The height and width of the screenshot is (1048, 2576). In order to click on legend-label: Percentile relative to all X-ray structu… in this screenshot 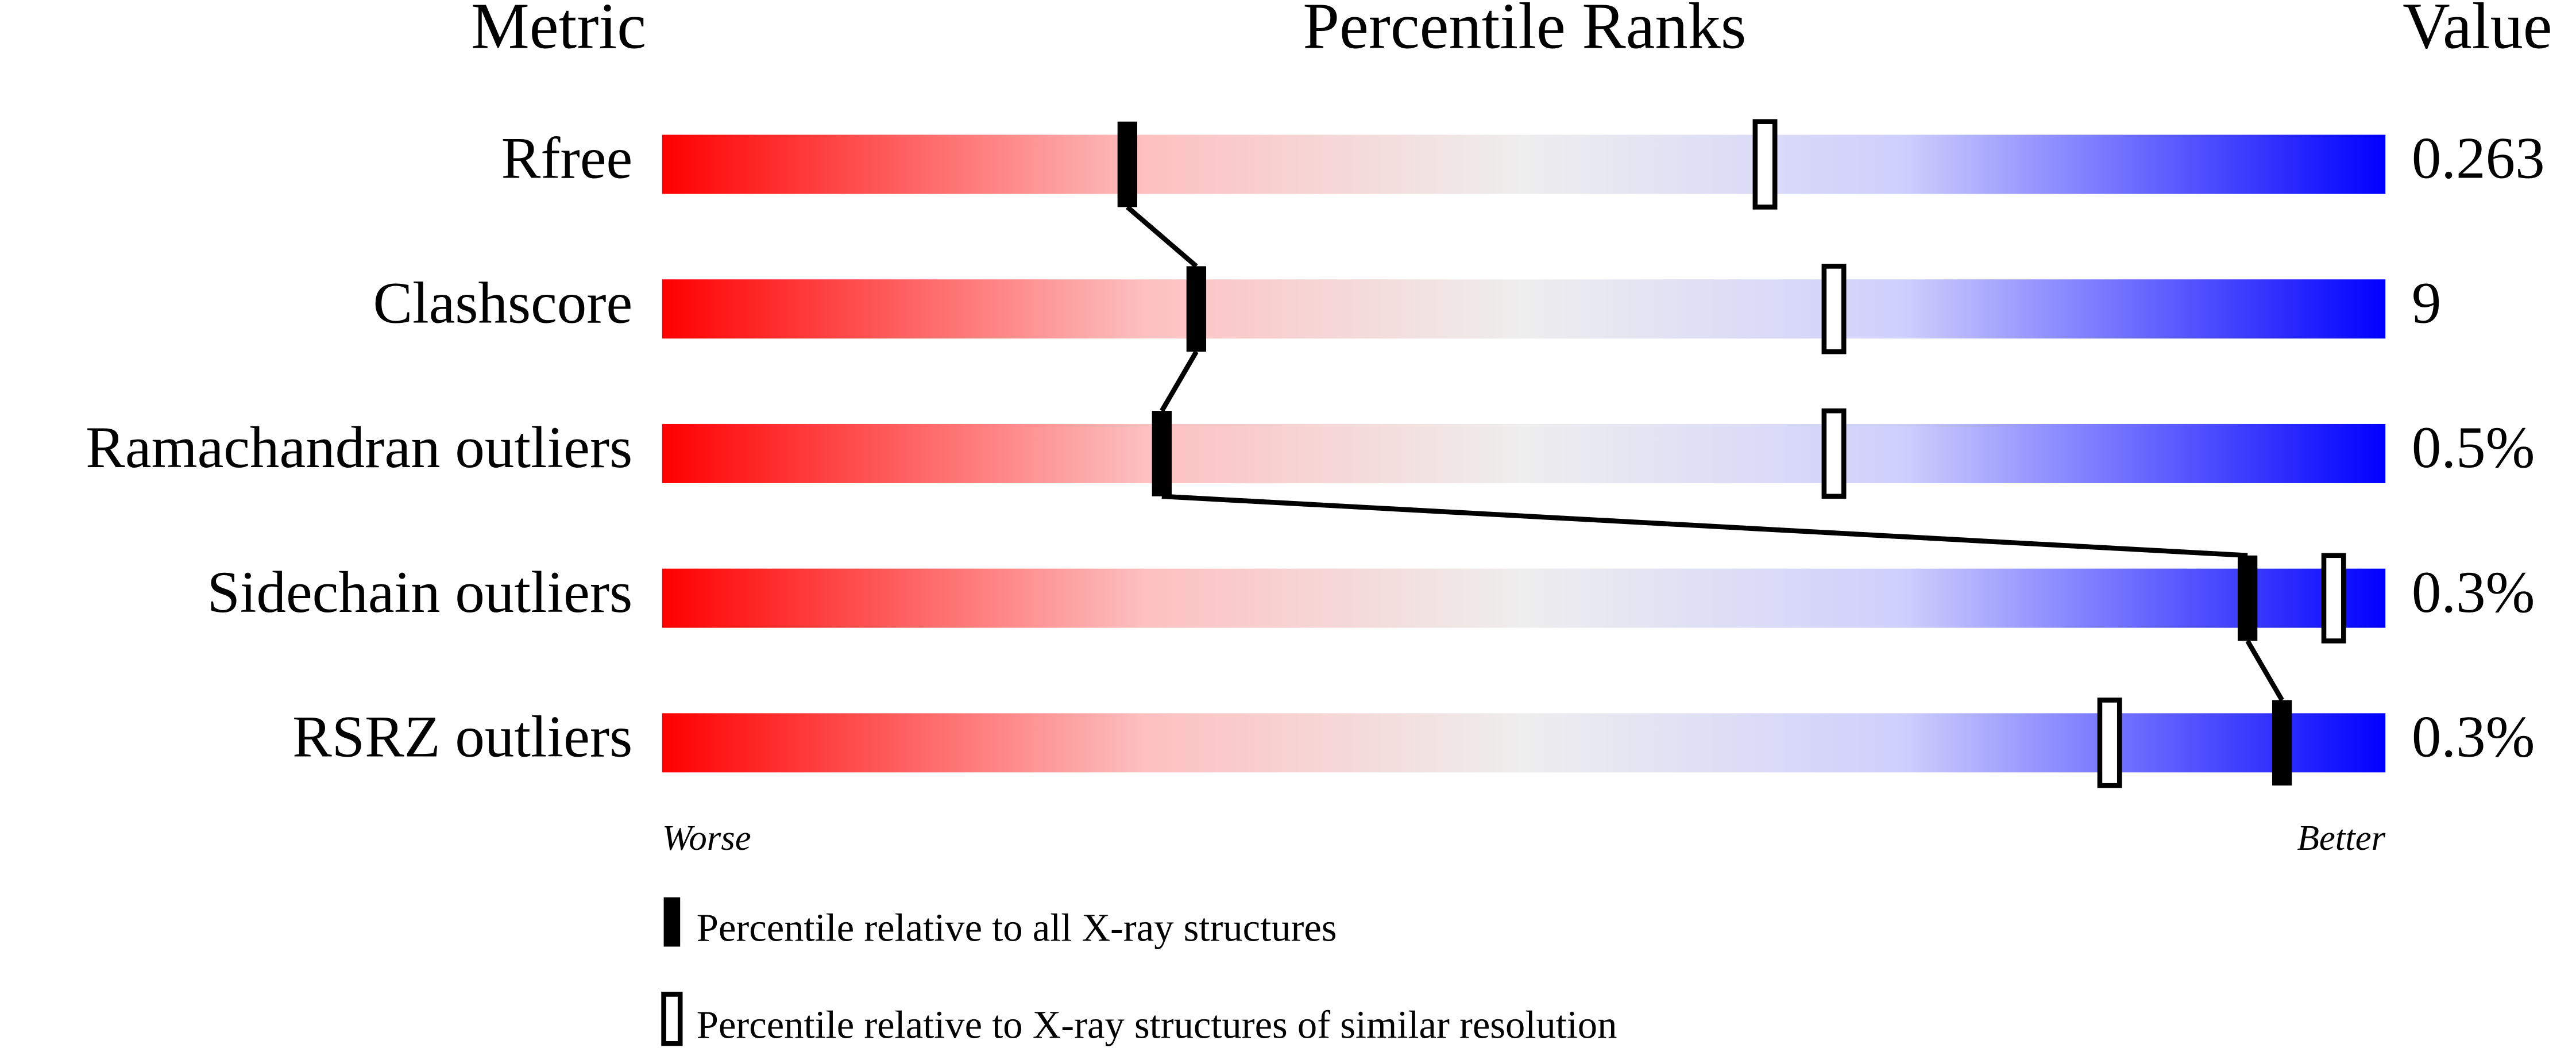, I will do `click(1017, 928)`.